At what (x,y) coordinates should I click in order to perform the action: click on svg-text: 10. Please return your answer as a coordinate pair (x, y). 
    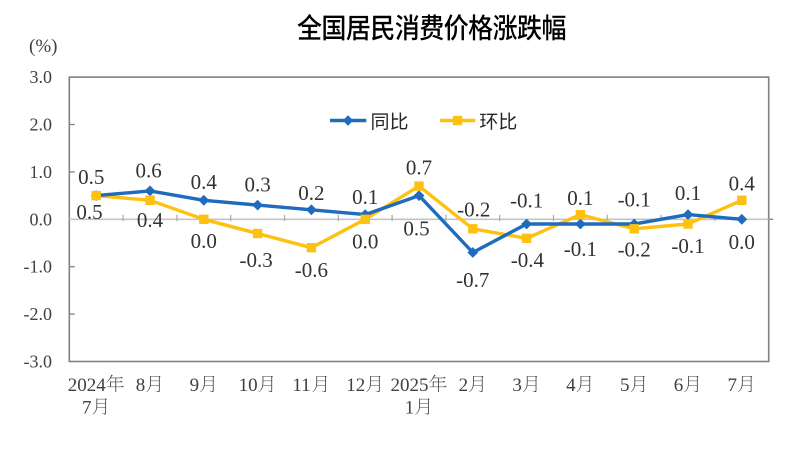
    Looking at the image, I should click on (248, 385).